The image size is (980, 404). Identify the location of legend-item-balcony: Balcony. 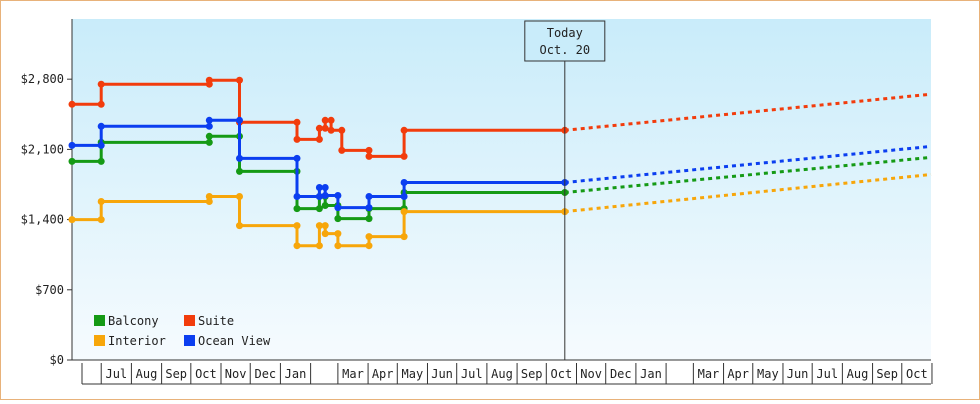
(126, 321).